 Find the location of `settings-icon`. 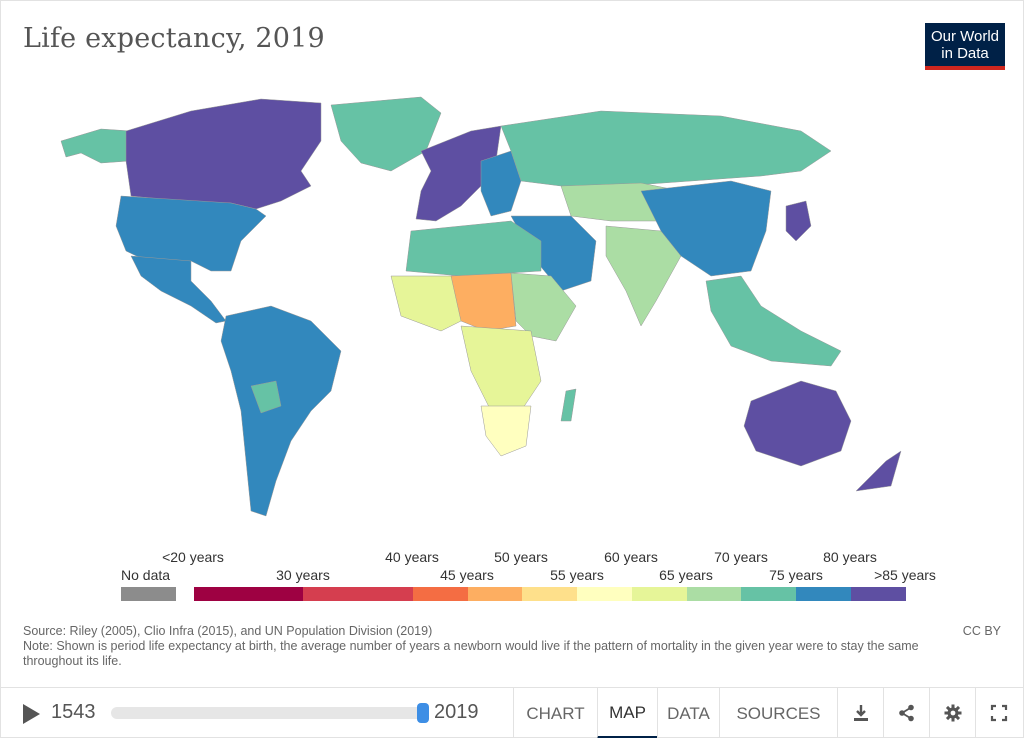

settings-icon is located at coordinates (953, 713).